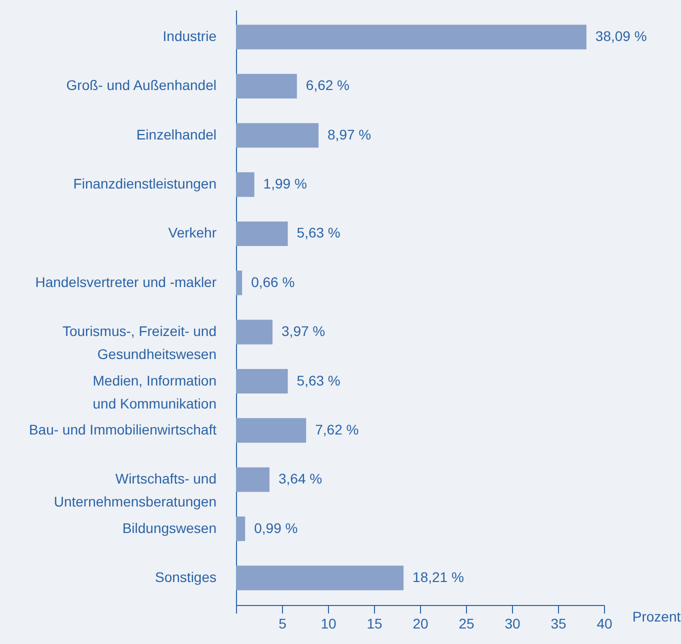 The width and height of the screenshot is (681, 644). I want to click on data-label: 38,09 %, so click(621, 36).